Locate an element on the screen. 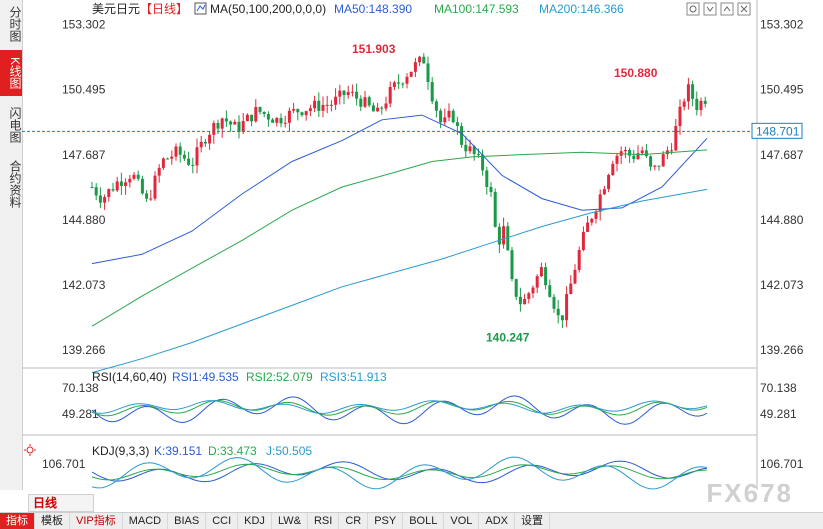 Image resolution: width=823 pixels, height=529 pixels. price-tick-right: 153.302 is located at coordinates (782, 25).